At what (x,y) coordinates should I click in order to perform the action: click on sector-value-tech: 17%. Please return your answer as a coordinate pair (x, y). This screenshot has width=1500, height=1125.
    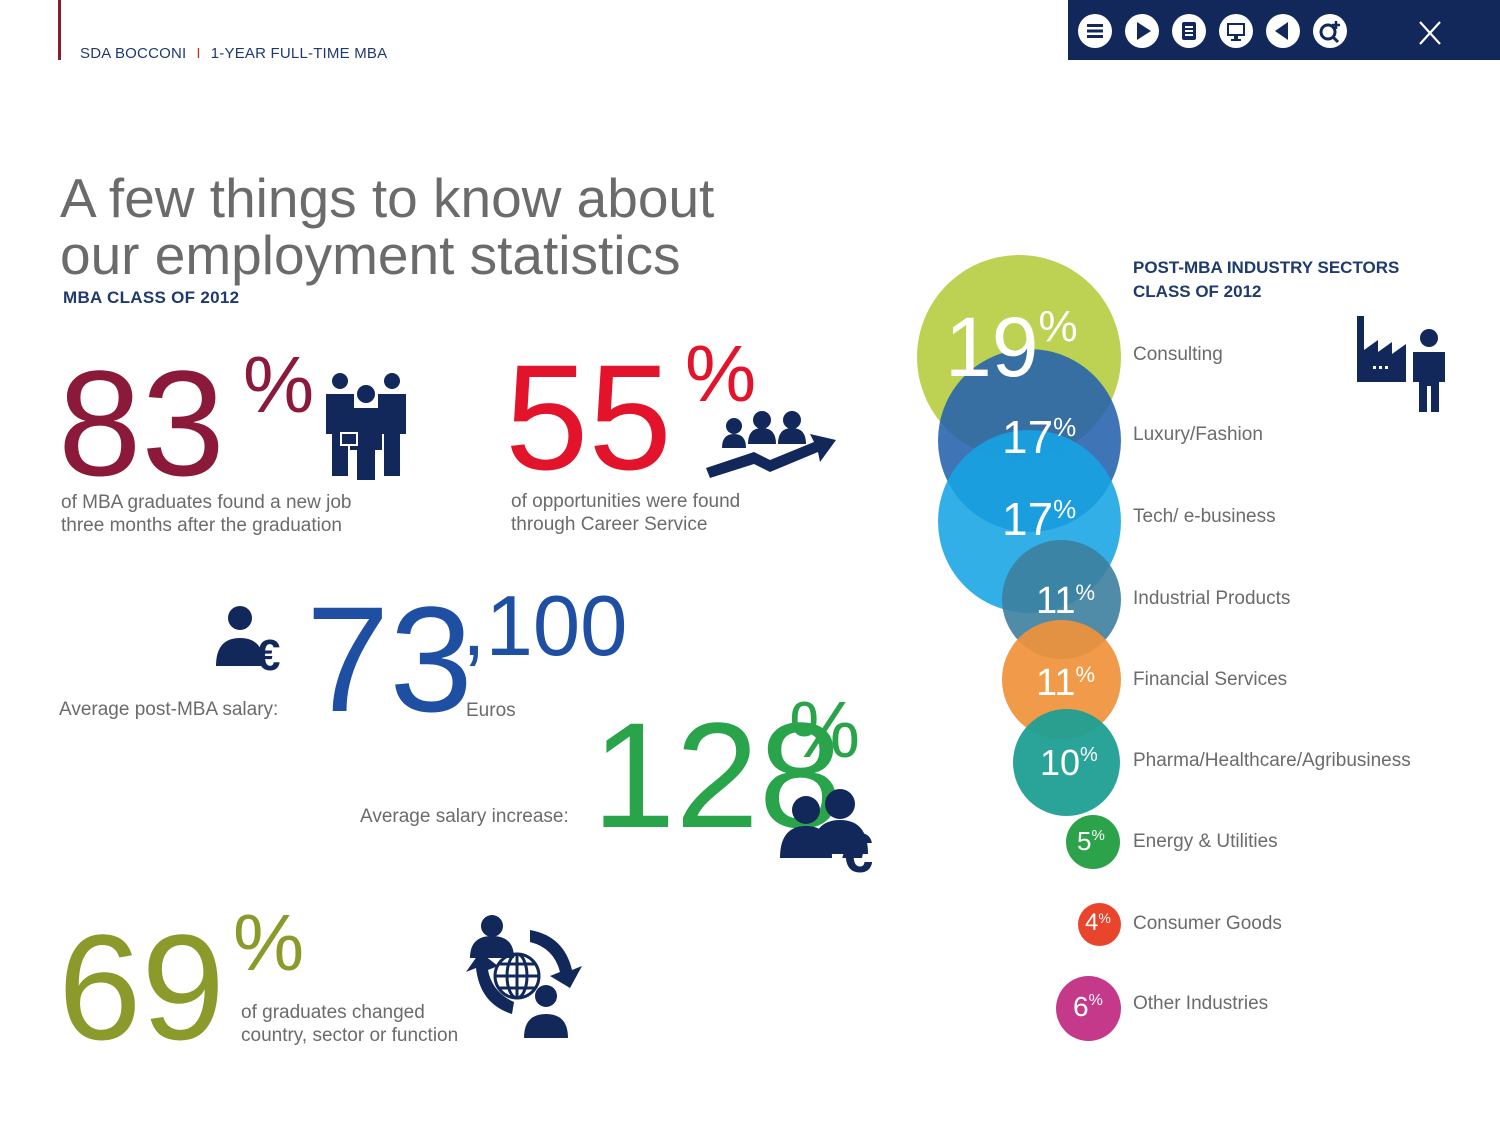
    Looking at the image, I should click on (1039, 519).